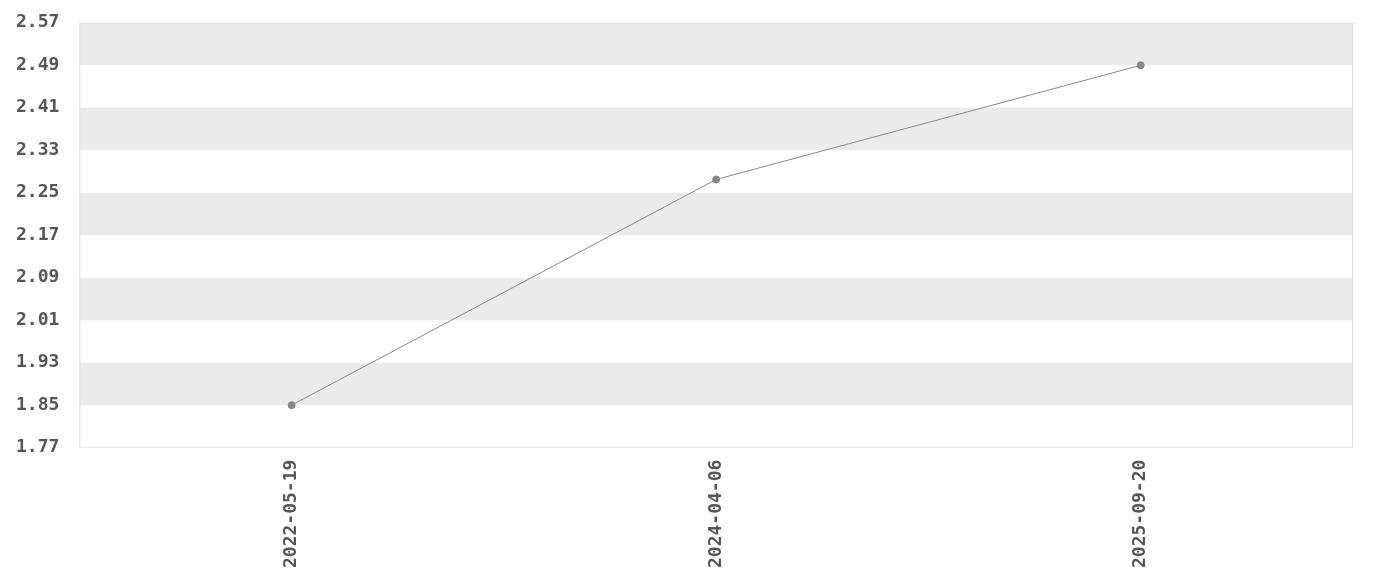  What do you see at coordinates (37, 403) in the screenshot?
I see `y-tick-label: 1.85` at bounding box center [37, 403].